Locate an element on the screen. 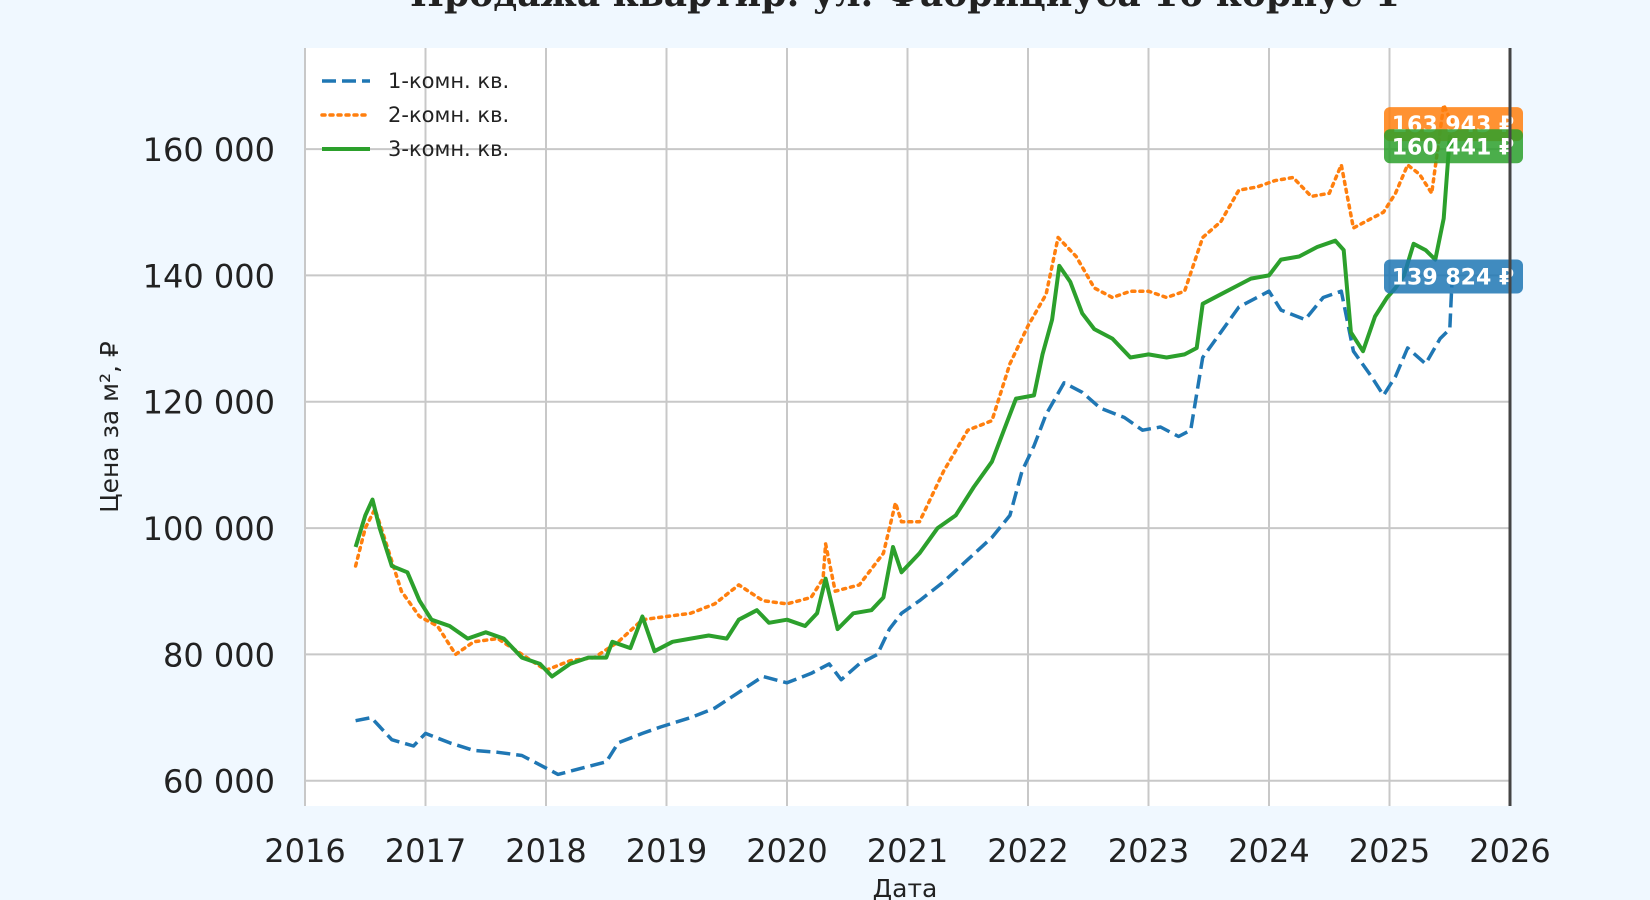 The height and width of the screenshot is (900, 1650). end-label-1k: 139 824 ₽ is located at coordinates (1453, 276).